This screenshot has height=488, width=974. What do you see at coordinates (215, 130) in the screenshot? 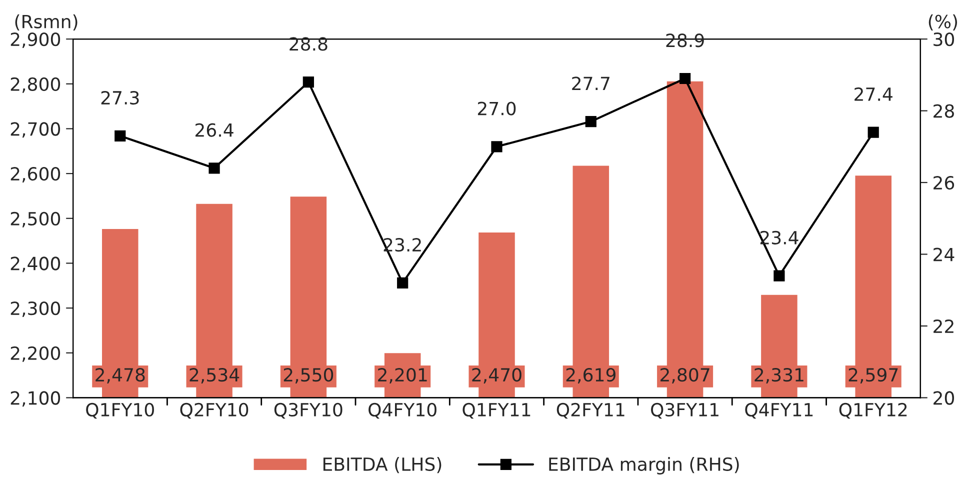
I see `data-label: 26.4` at bounding box center [215, 130].